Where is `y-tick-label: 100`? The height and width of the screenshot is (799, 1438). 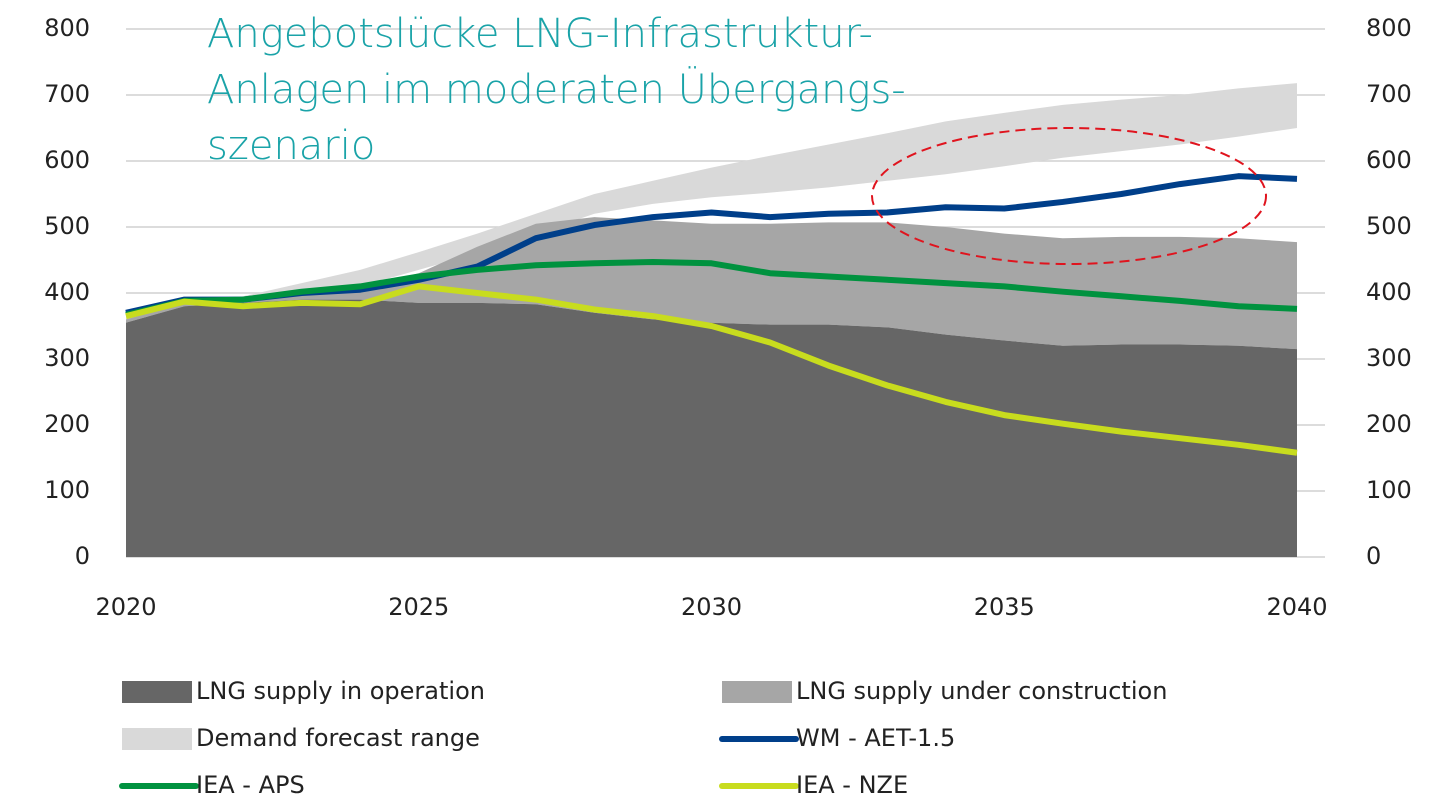 y-tick-label: 100 is located at coordinates (67, 490).